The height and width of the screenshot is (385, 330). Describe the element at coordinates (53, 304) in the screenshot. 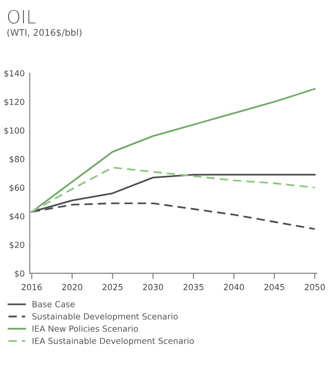

I see `legend-label: Base Case` at that location.